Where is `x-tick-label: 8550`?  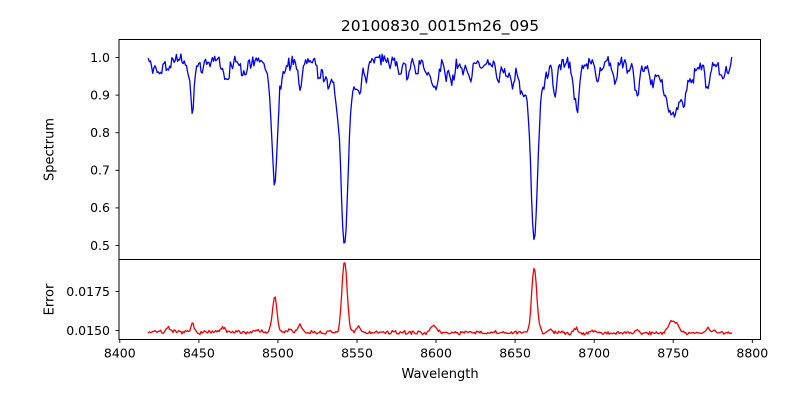
x-tick-label: 8550 is located at coordinates (357, 353).